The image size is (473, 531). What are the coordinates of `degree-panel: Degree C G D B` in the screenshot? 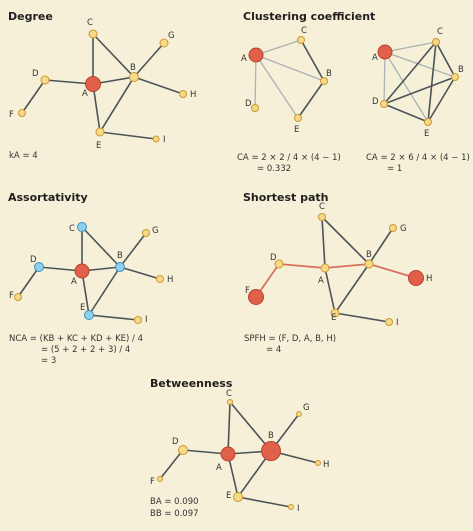 It's located at (102, 85).